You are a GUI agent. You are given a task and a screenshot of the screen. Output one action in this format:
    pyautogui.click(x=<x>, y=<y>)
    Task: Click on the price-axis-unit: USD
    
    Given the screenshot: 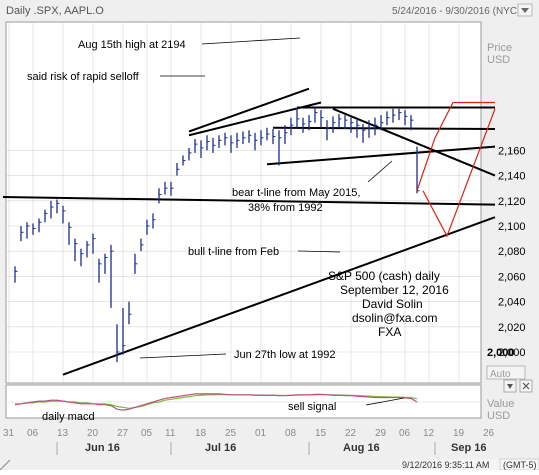 What is the action you would take?
    pyautogui.click(x=498, y=60)
    